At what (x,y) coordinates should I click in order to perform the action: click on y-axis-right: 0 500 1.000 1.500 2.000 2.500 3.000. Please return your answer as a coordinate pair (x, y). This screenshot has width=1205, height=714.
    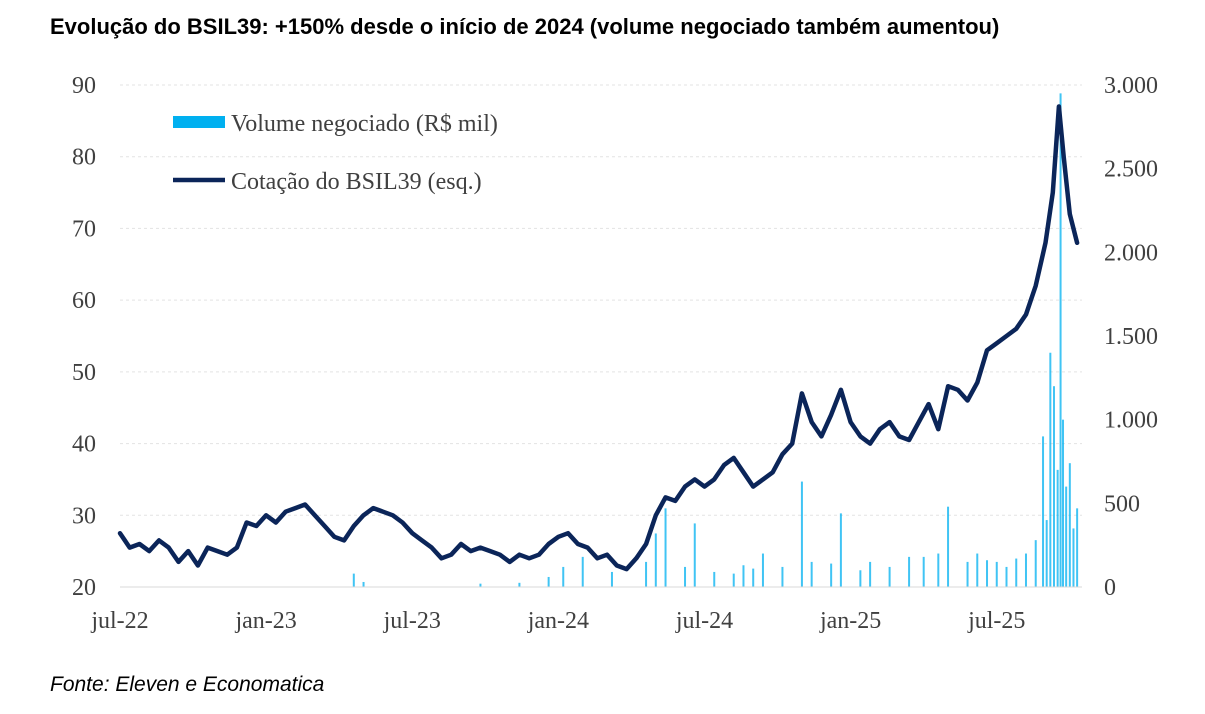
    Looking at the image, I should click on (1131, 337).